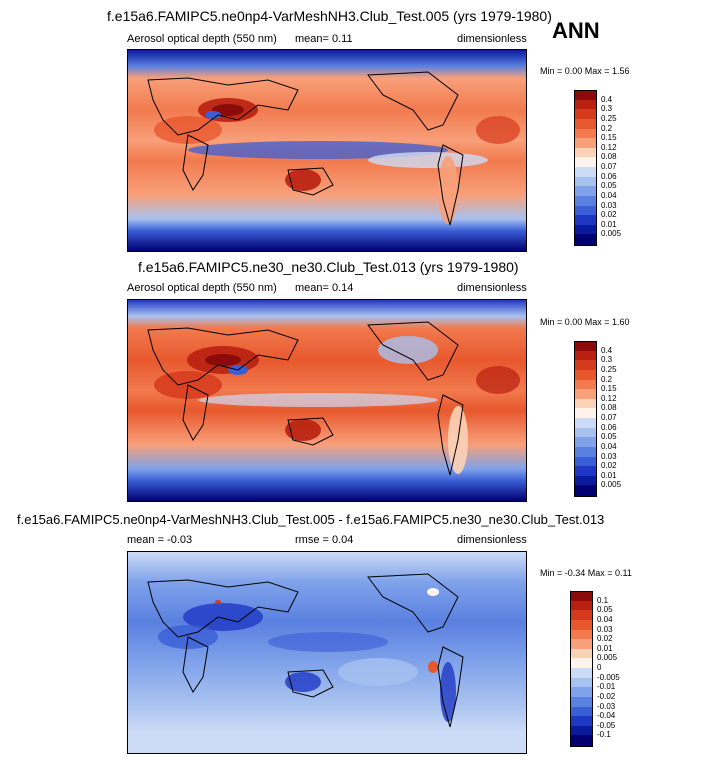 The height and width of the screenshot is (762, 701). I want to click on colorbar-tick-label: -0.005, so click(608, 677).